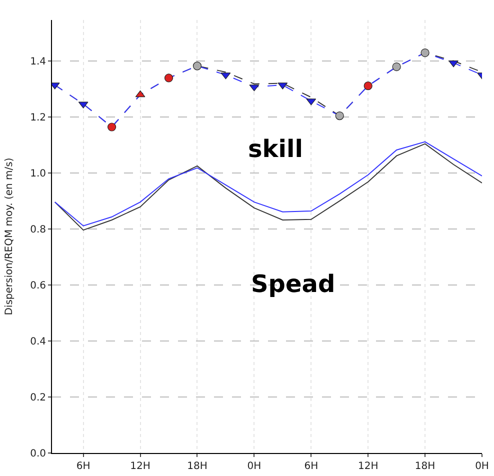 This screenshot has height=476, width=494. What do you see at coordinates (38, 174) in the screenshot?
I see `y-tick-label: 1.0` at bounding box center [38, 174].